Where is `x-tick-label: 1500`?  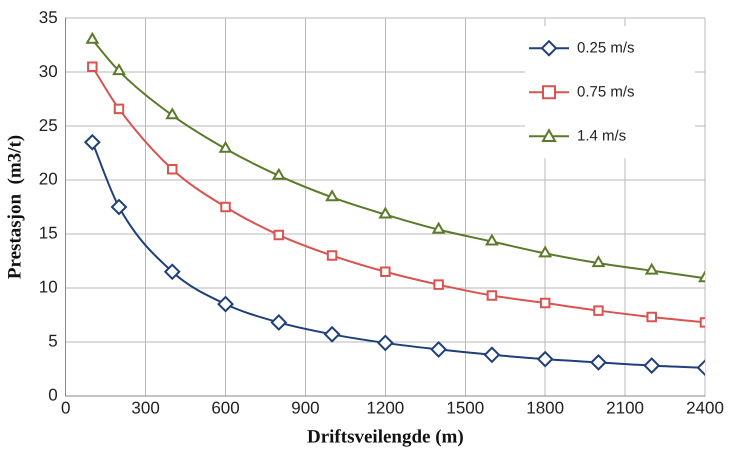
x-tick-label: 1500 is located at coordinates (465, 408).